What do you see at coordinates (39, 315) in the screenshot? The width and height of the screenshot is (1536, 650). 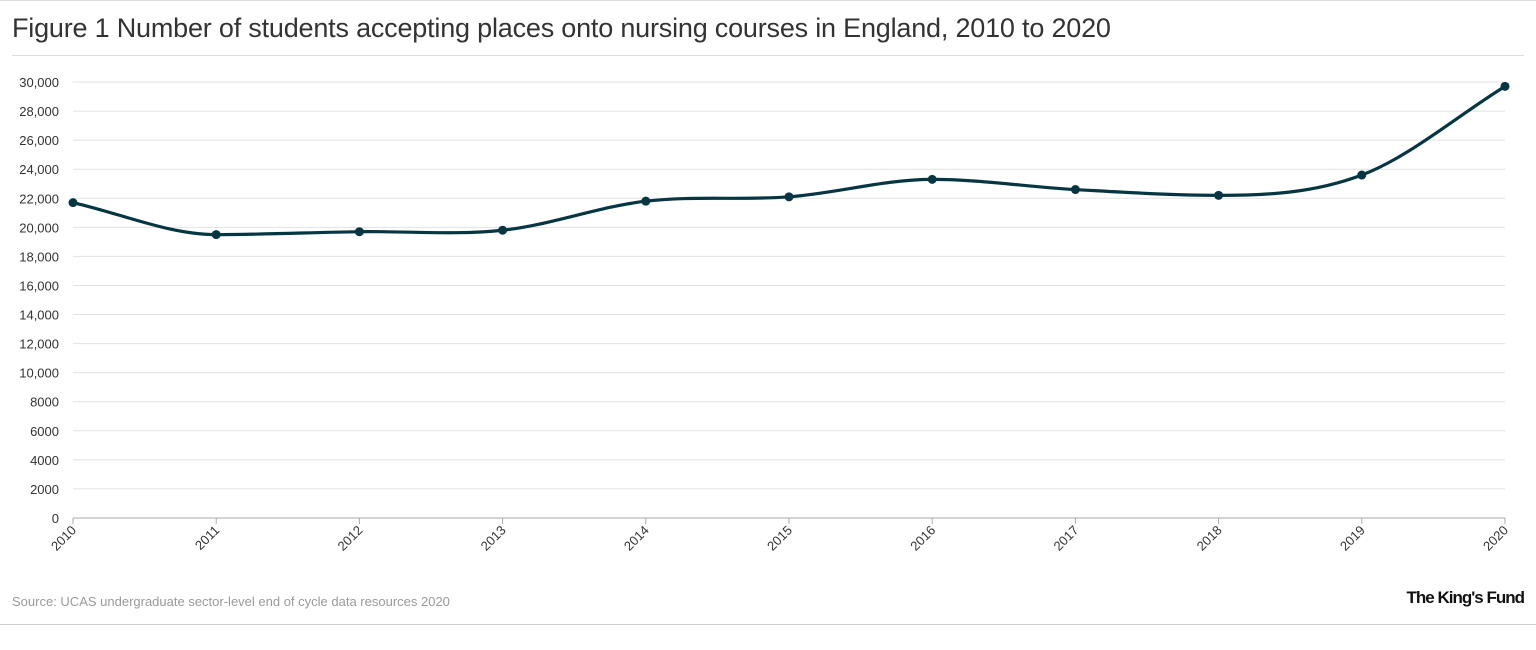 I see `y-tick-label: 14,000` at bounding box center [39, 315].